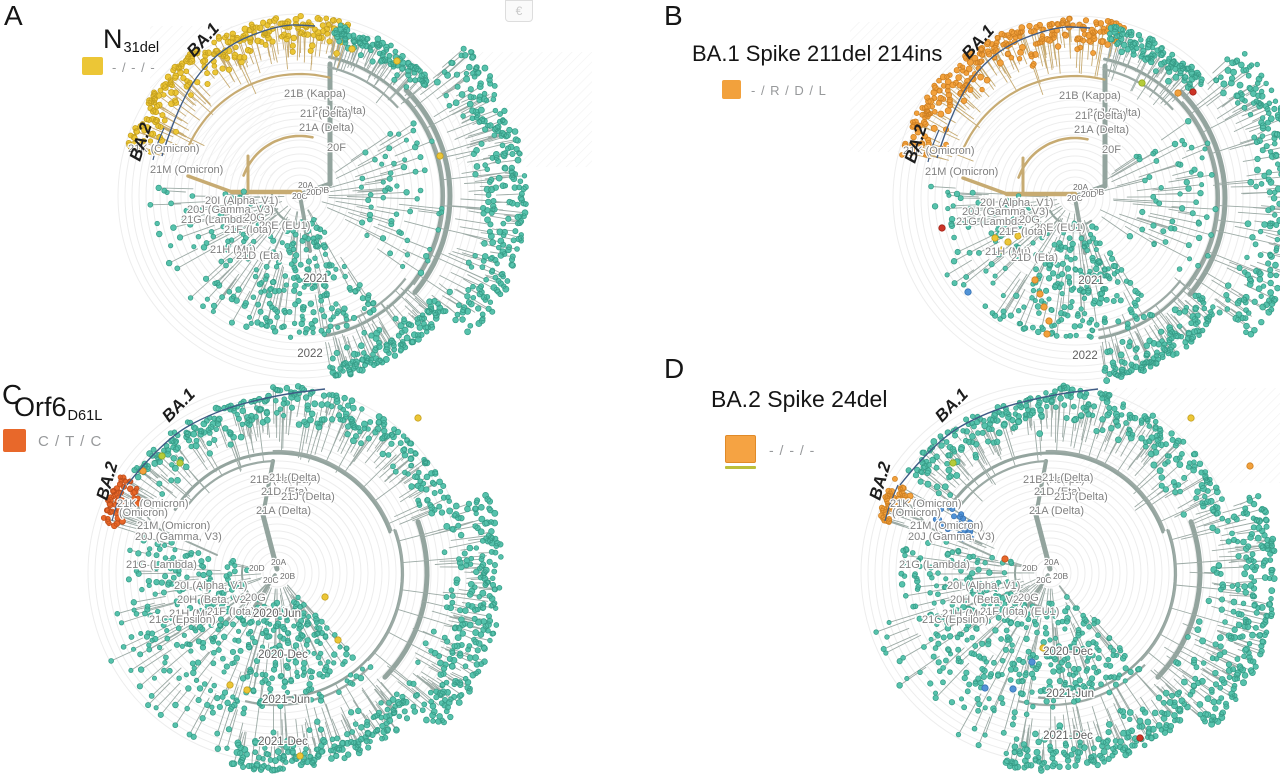  I want to click on clade-label: 20F, so click(337, 148).